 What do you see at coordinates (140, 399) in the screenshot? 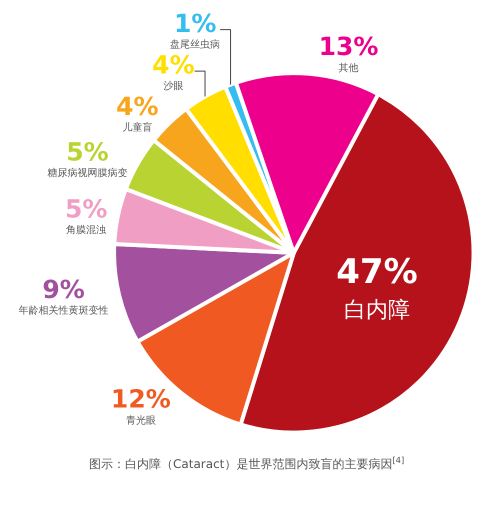
I see `data-label: 12%` at bounding box center [140, 399].